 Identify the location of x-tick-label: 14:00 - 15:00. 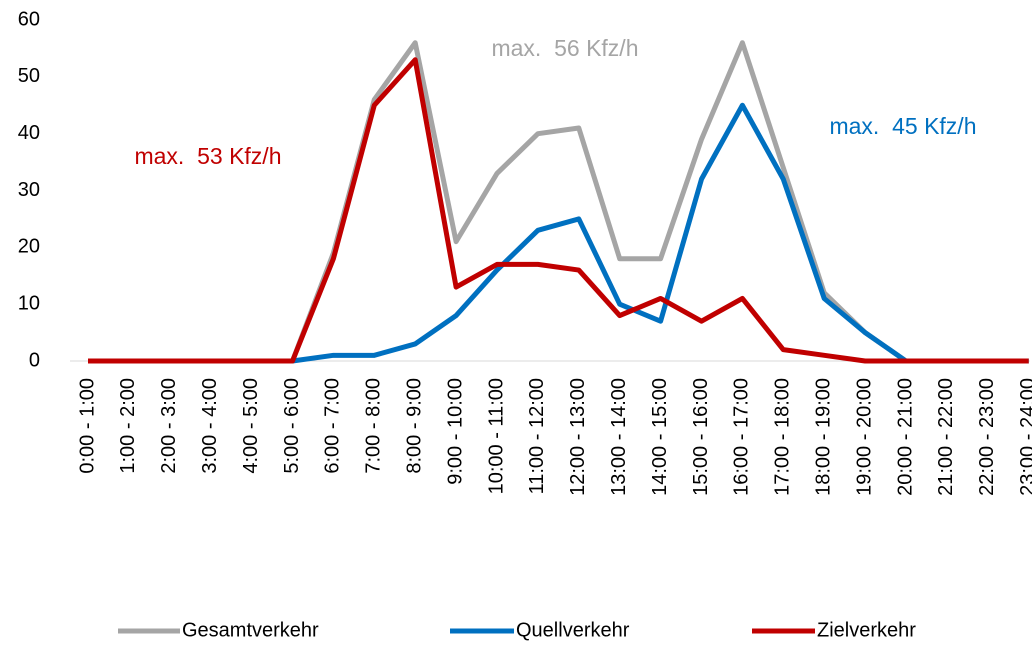
(660, 437).